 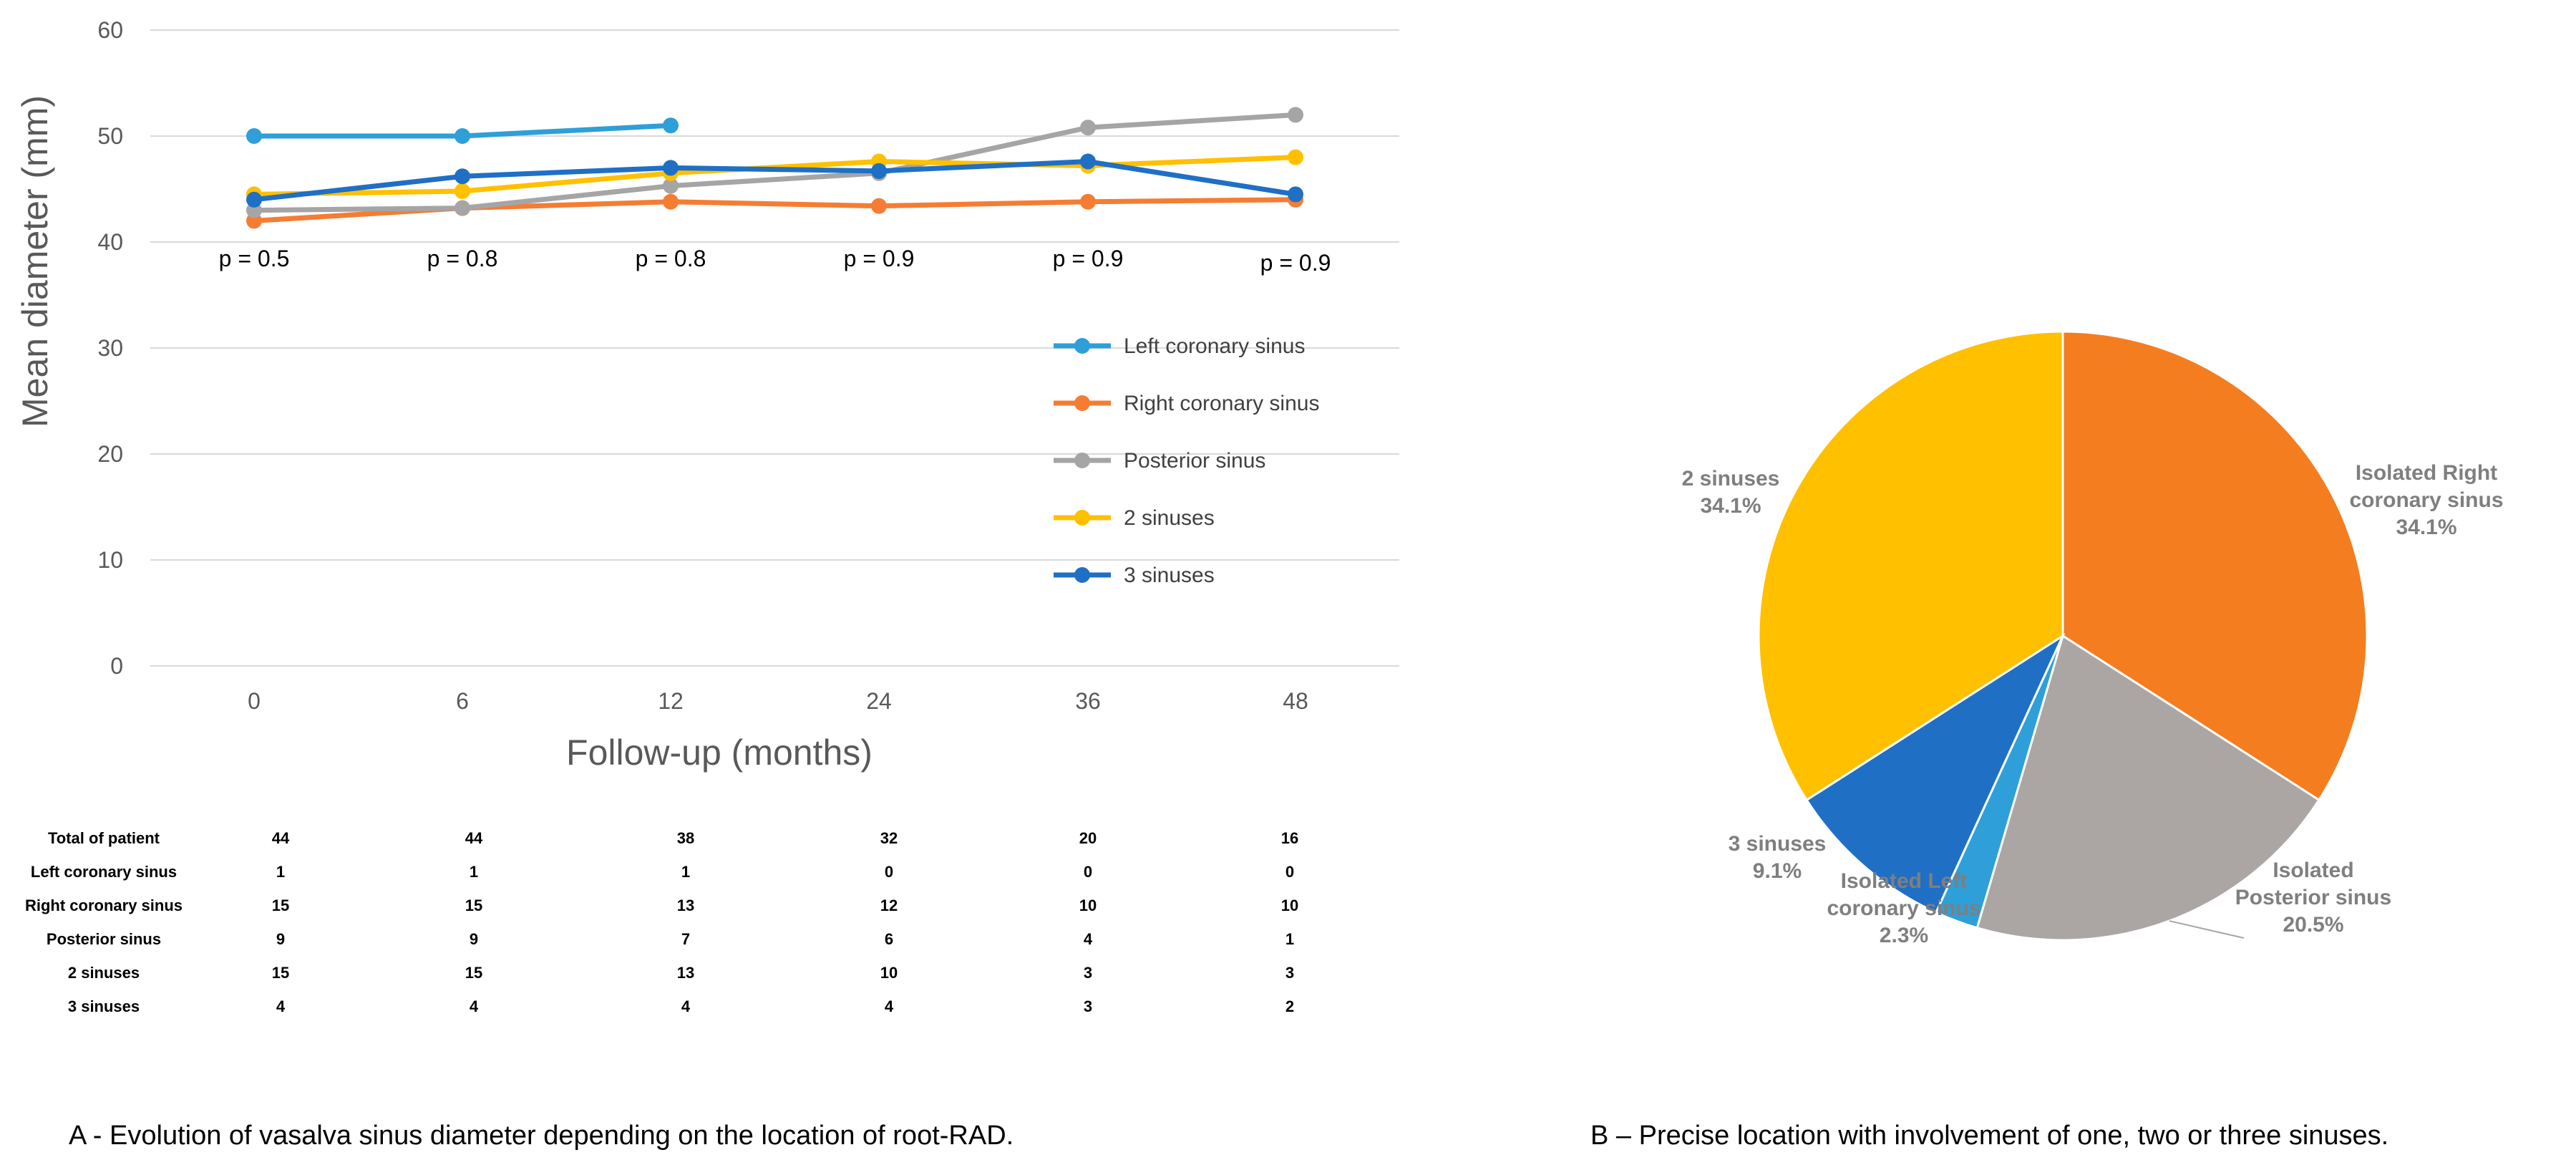 What do you see at coordinates (2207, 930) in the screenshot?
I see `pie-leader-isolated-posterior-sinus` at bounding box center [2207, 930].